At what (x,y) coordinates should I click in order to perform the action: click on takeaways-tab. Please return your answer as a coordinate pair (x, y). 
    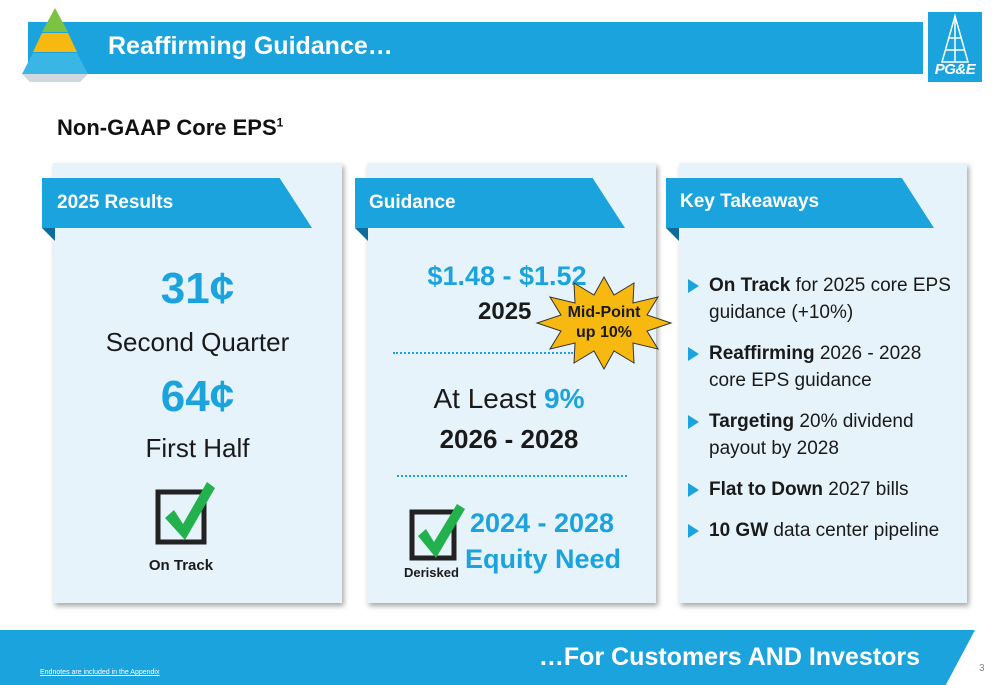
    Looking at the image, I should click on (800, 203).